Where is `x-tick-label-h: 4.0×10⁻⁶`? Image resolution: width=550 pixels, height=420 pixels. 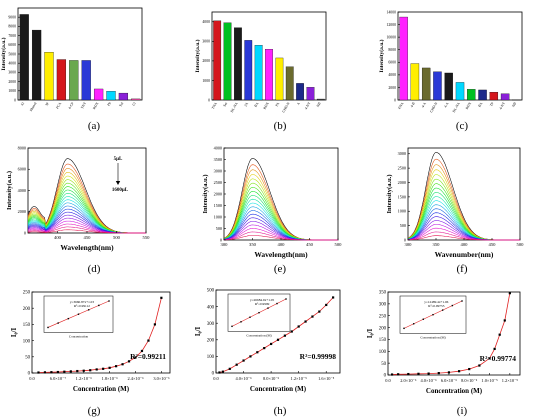
x-tick-label-h: 4.0×10⁻⁶ is located at coordinates (243, 378).